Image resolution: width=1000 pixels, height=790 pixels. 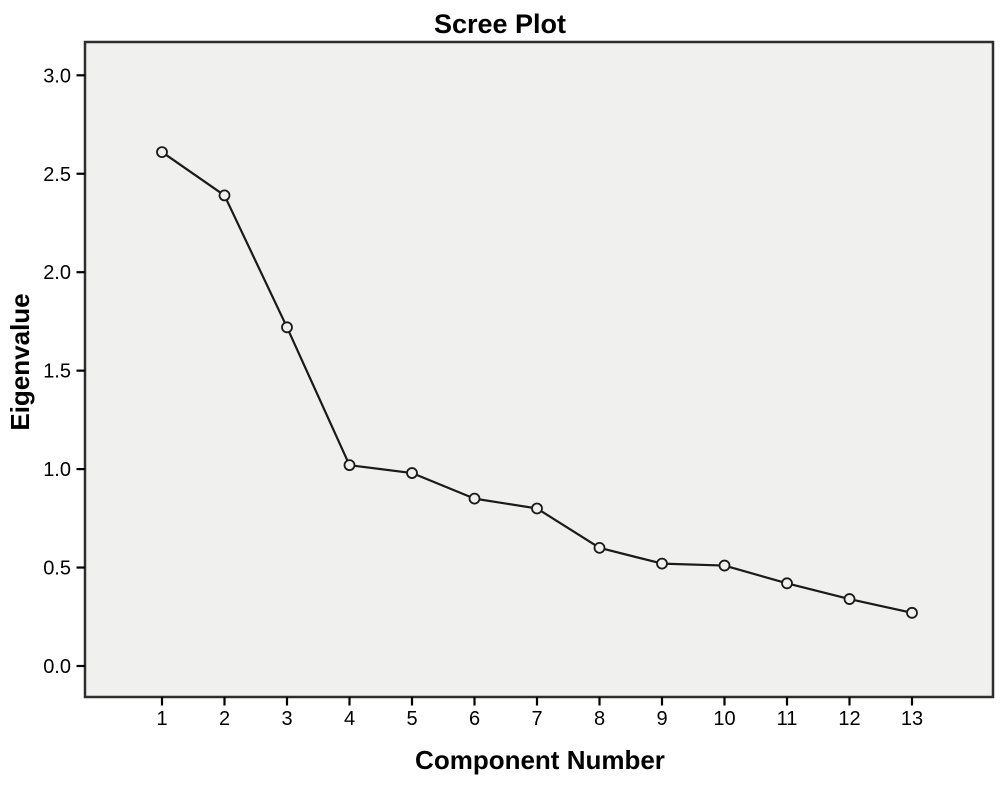 What do you see at coordinates (724, 719) in the screenshot?
I see `x-axis-tick-label: 10` at bounding box center [724, 719].